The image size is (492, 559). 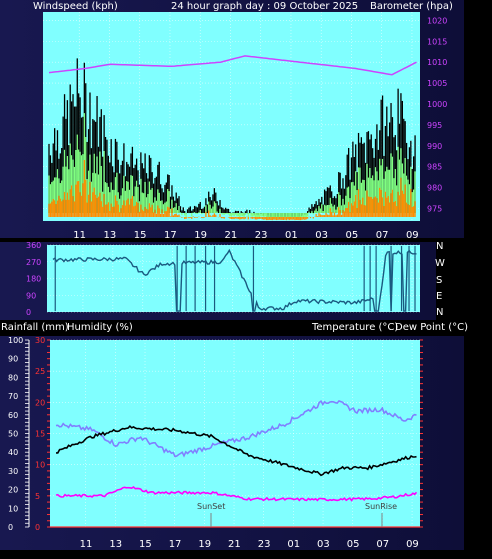 What do you see at coordinates (382, 544) in the screenshot?
I see `x-tick-label-bottom: 07` at bounding box center [382, 544].